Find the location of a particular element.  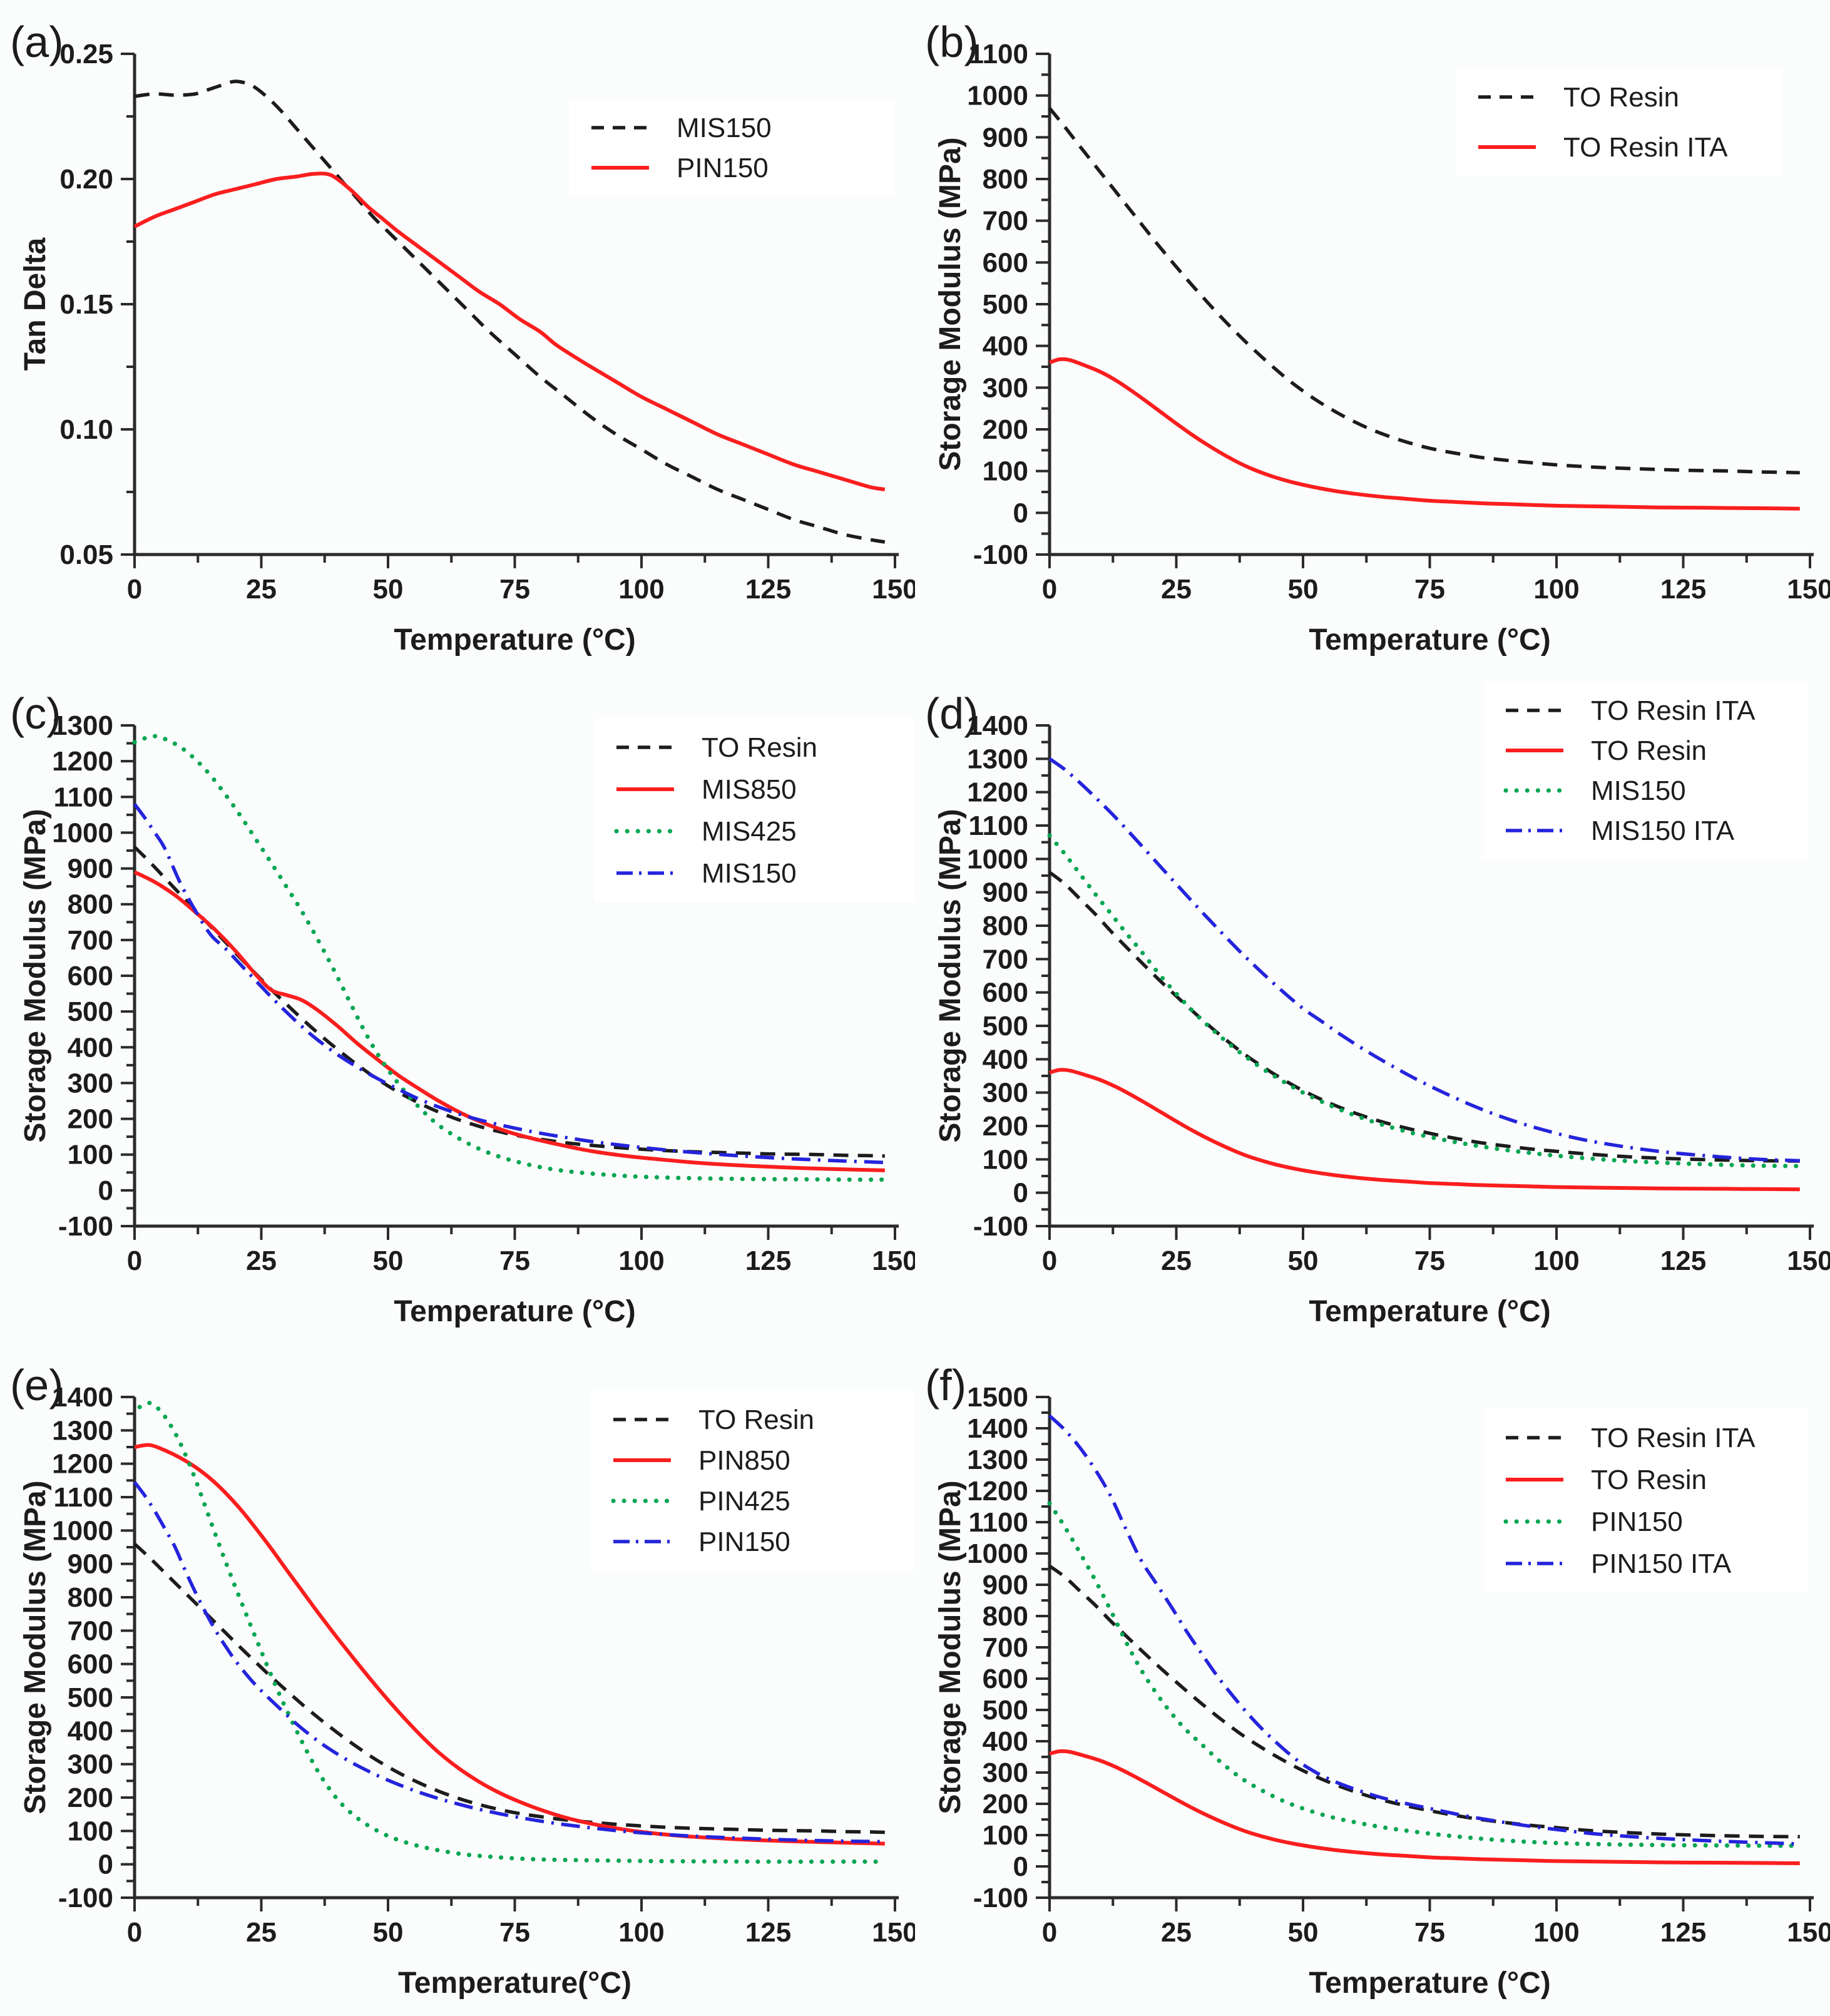

y-tick-label: -100 is located at coordinates (1001, 1898).